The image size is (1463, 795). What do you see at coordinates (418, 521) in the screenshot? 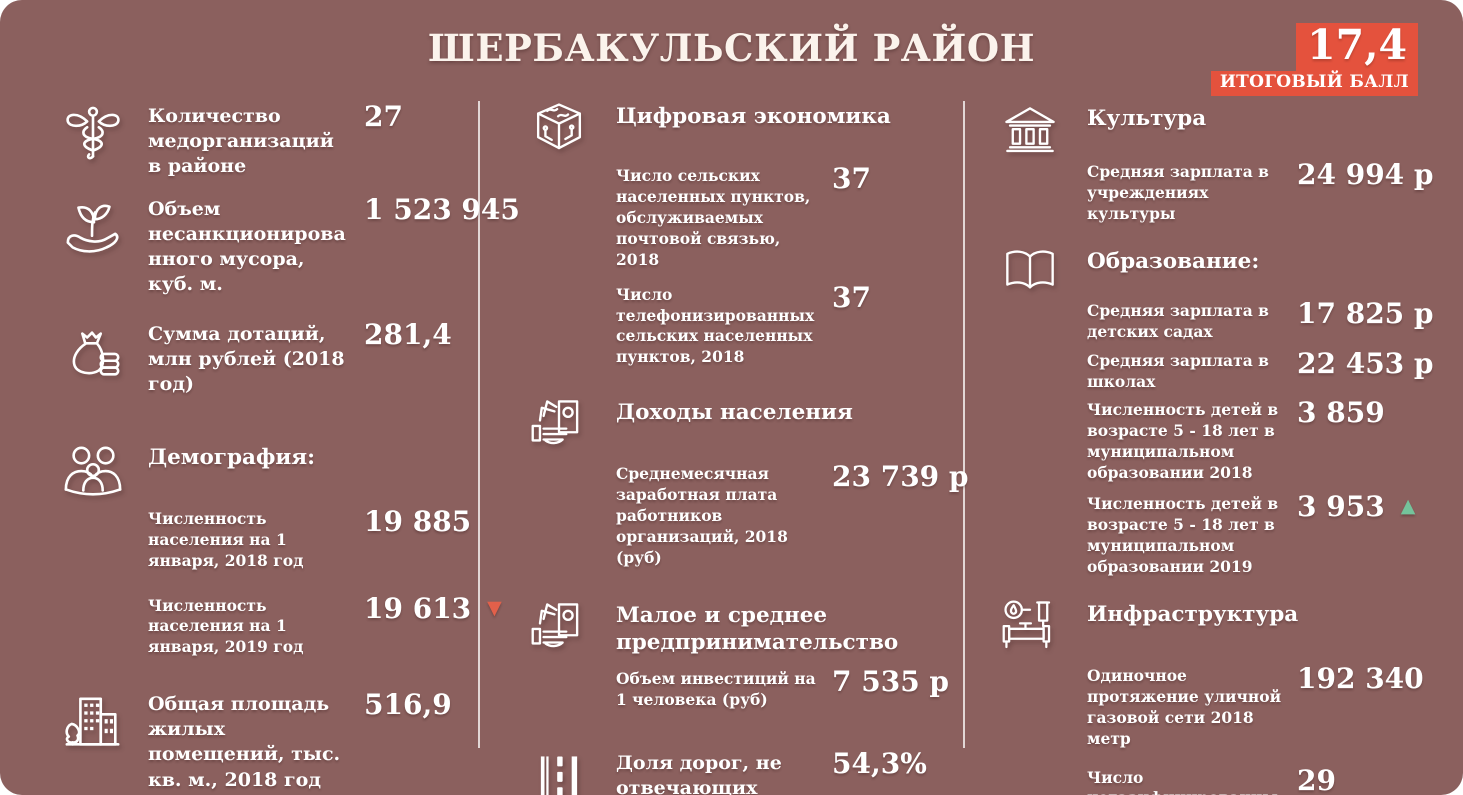
I see `stat-value: 19 885` at bounding box center [418, 521].